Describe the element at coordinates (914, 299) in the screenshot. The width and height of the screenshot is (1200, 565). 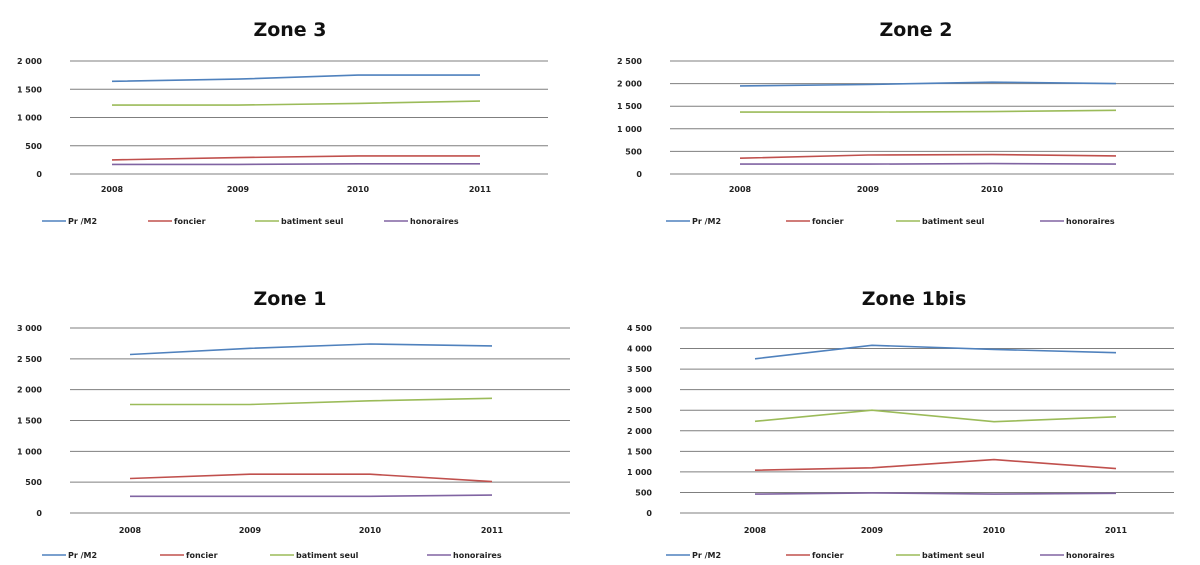
I see `chart-title: Zone 1bis` at that location.